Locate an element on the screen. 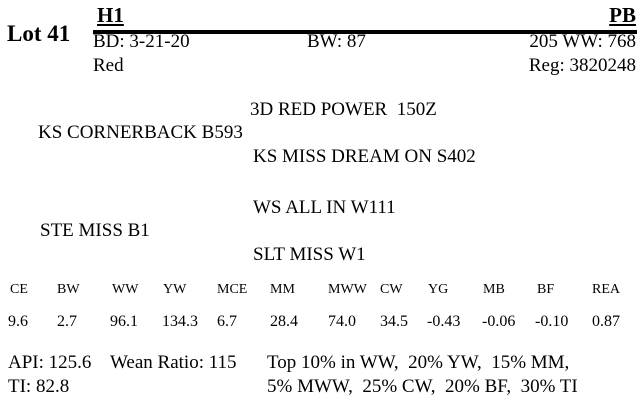  registration-number: Reg: 3820248 is located at coordinates (582, 65).